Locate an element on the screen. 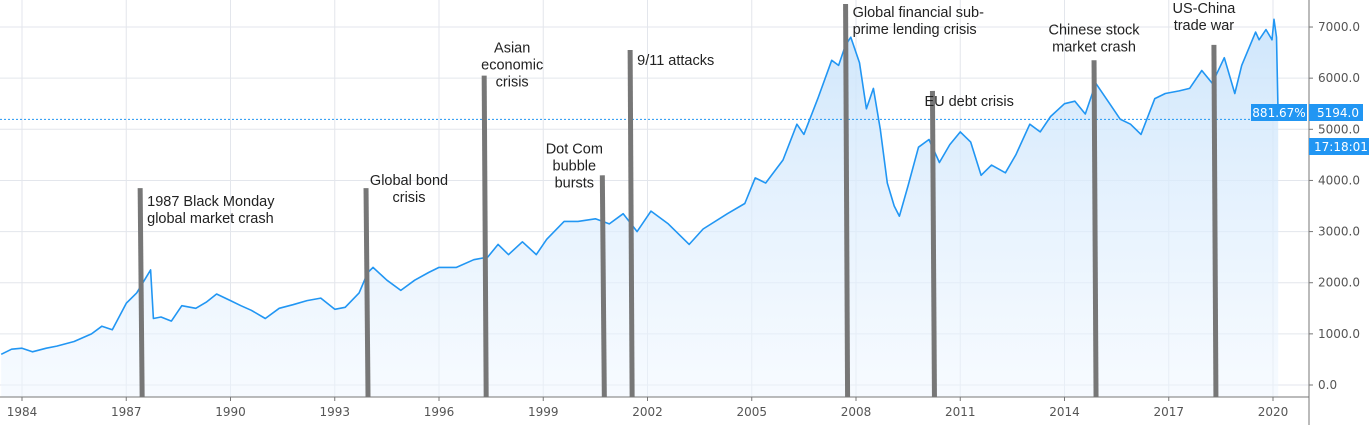  annotation-label: global market crash is located at coordinates (210, 219).